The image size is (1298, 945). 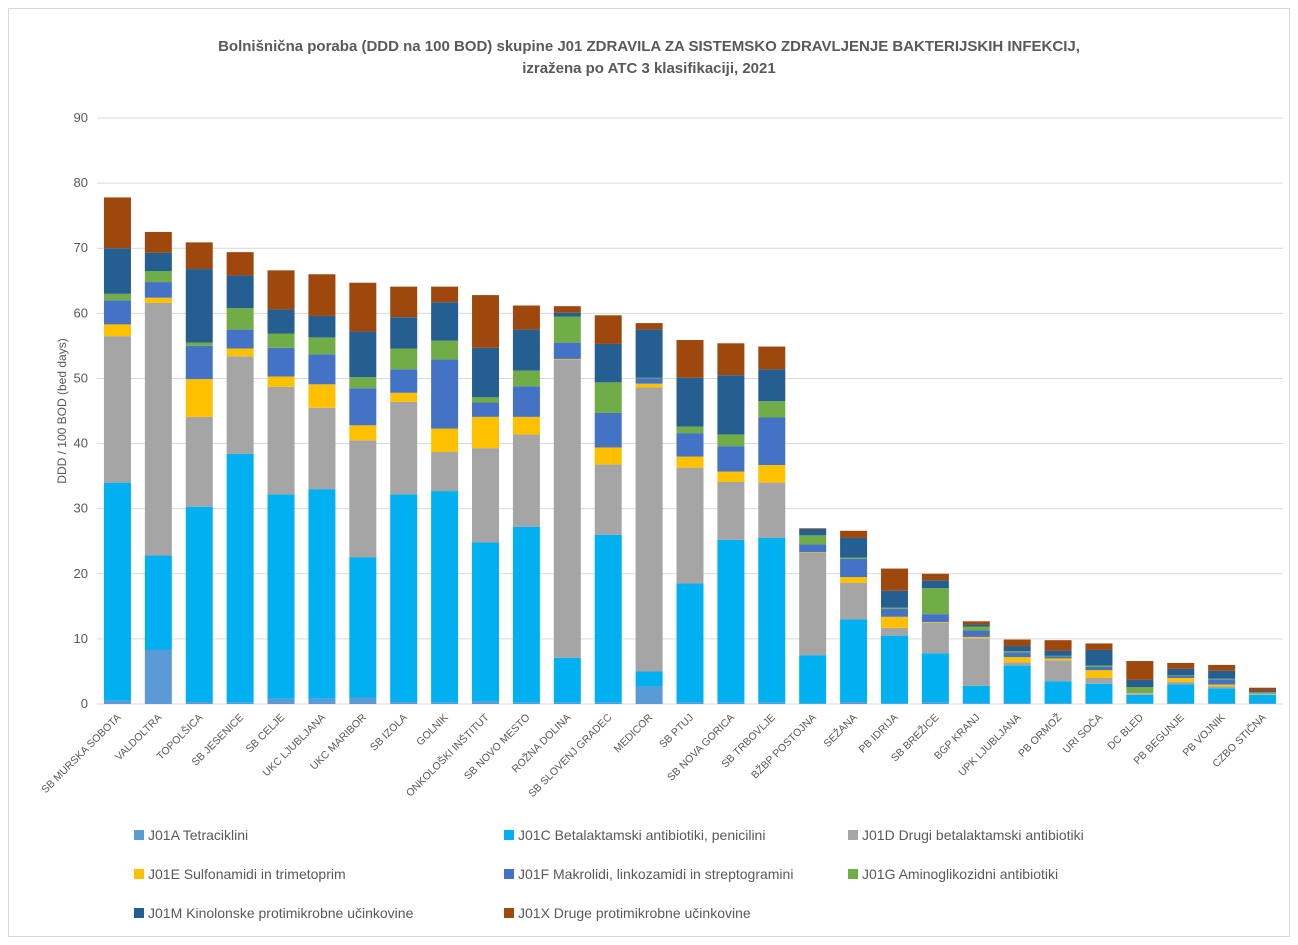 I want to click on y-tick-label: 0, so click(x=84, y=703).